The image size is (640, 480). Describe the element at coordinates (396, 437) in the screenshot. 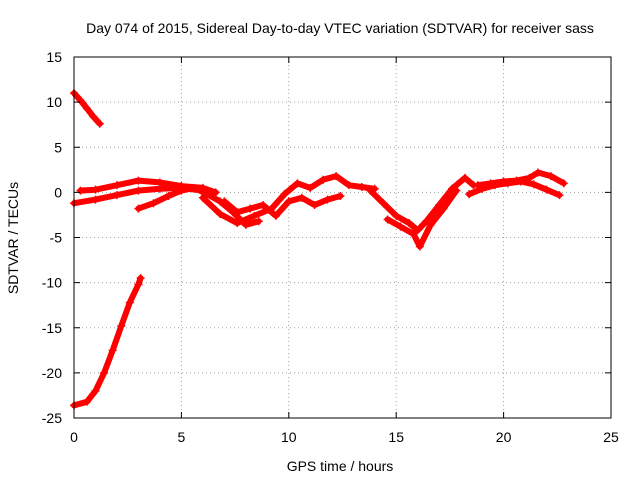

I see `x-tick-label: 15` at that location.